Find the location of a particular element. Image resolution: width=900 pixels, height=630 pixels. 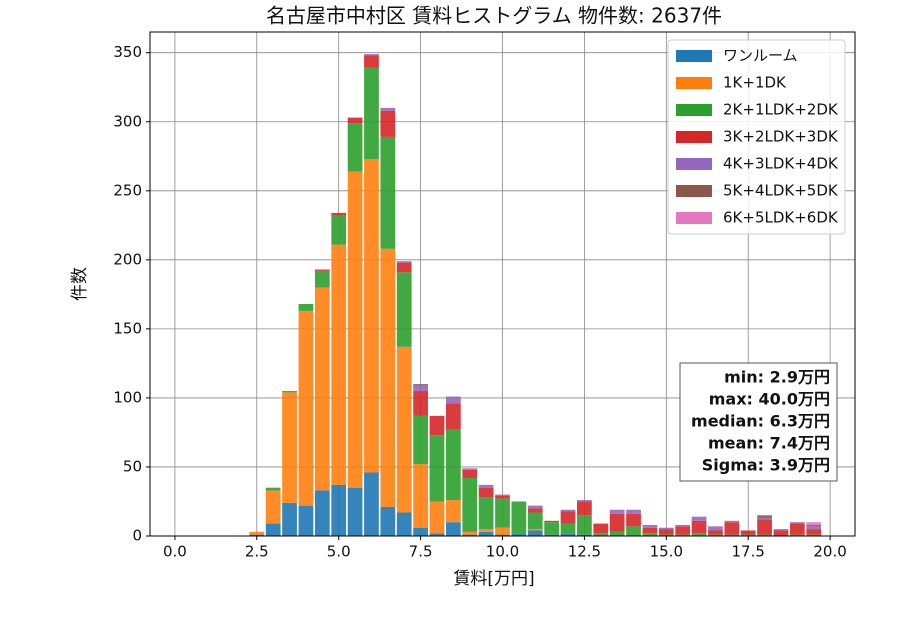

x-tick-label: 12.5 is located at coordinates (584, 552).